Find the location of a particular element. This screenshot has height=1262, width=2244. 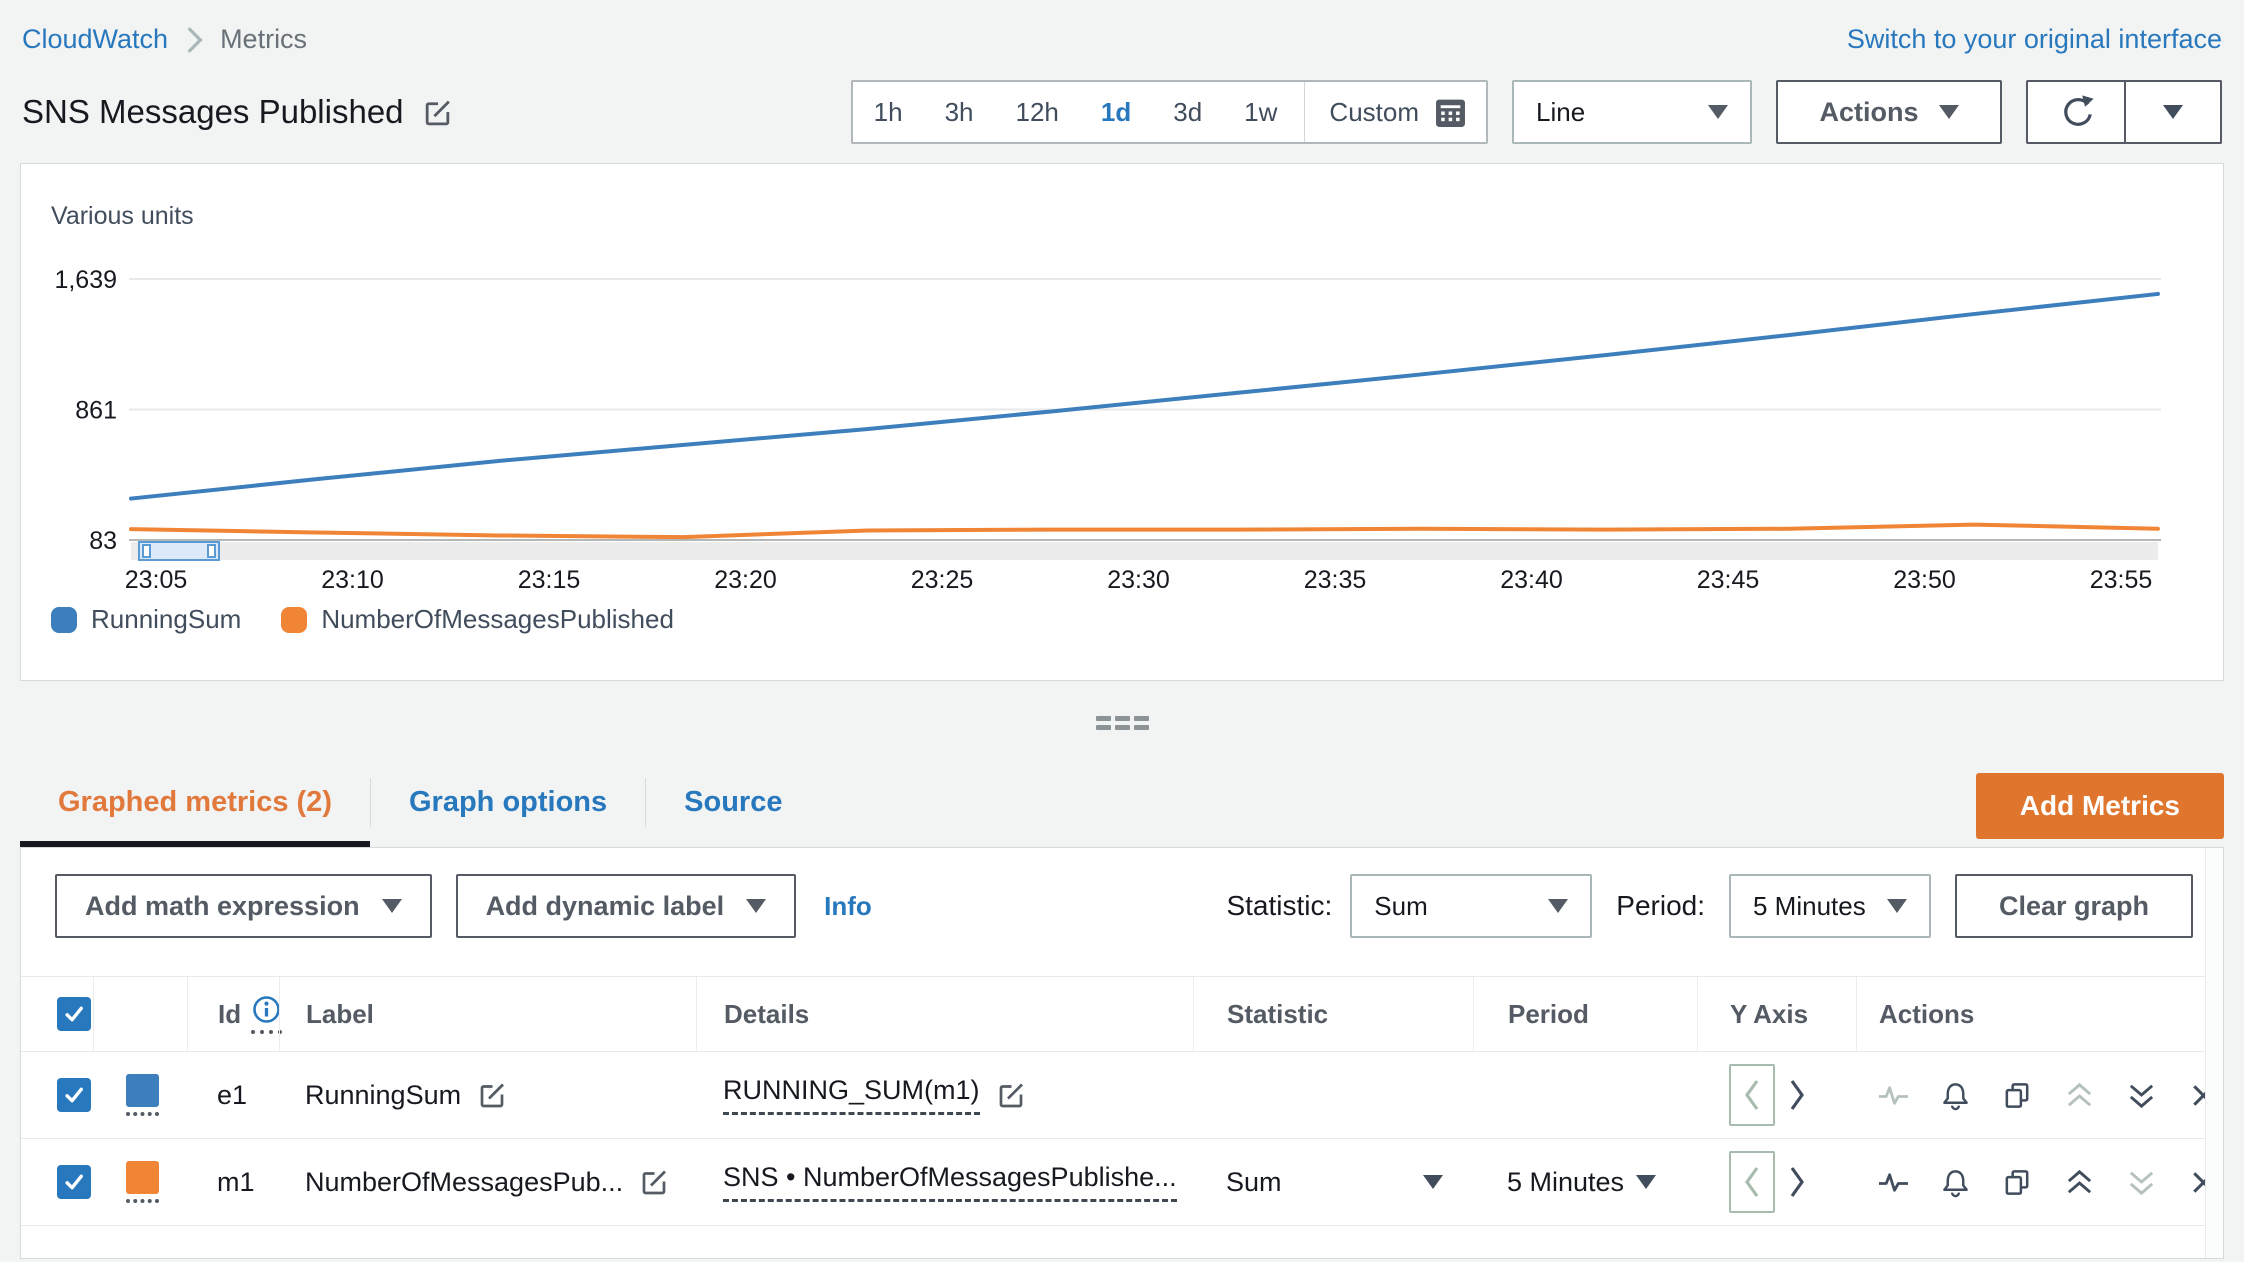

period-value: 5 Minutes is located at coordinates (1809, 905).